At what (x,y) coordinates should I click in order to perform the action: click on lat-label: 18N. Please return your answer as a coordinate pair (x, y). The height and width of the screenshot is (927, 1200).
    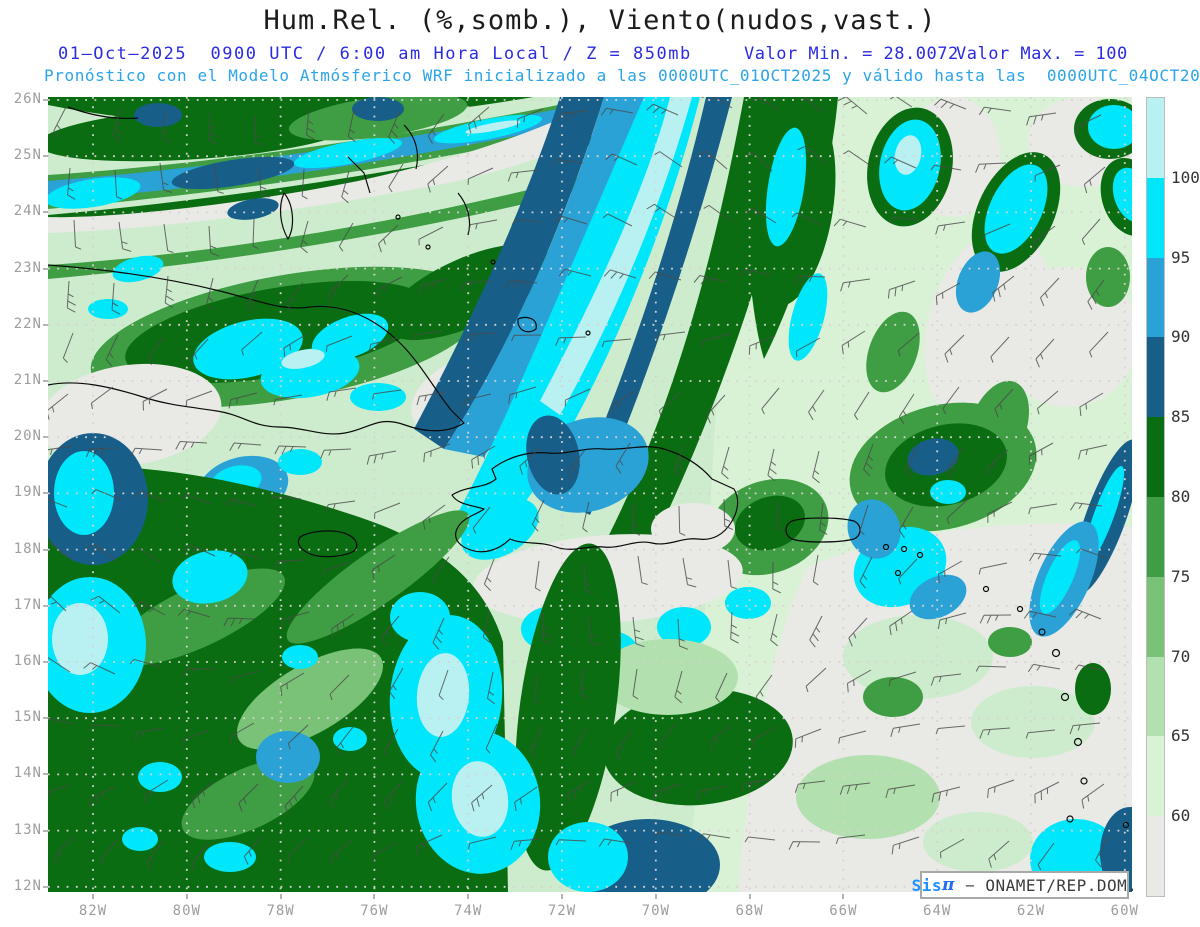
    Looking at the image, I should click on (27, 548).